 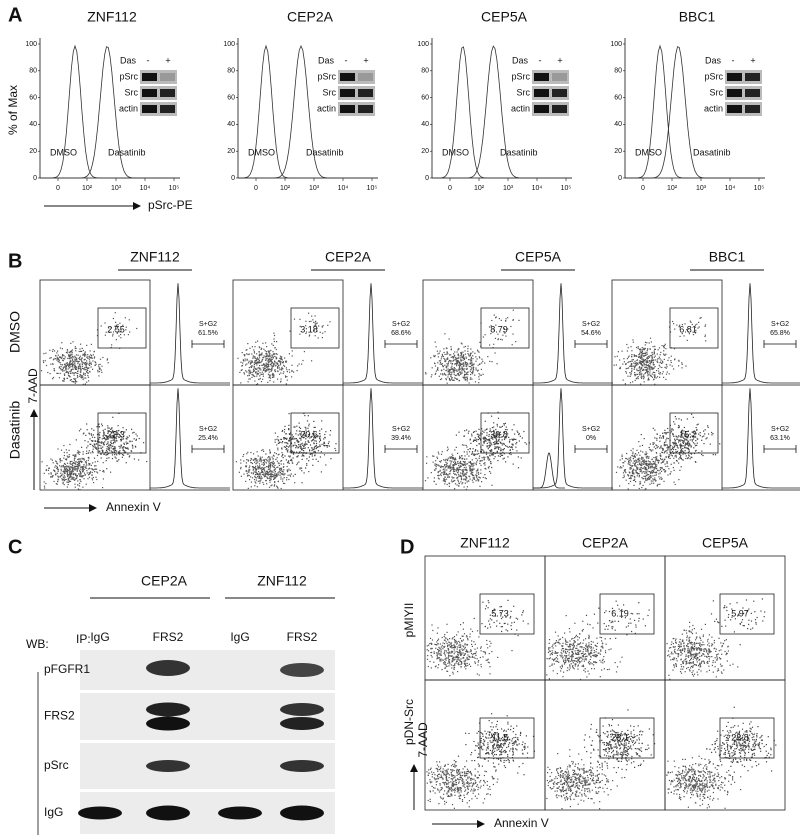 I want to click on label: 20, so click(x=231, y=151).